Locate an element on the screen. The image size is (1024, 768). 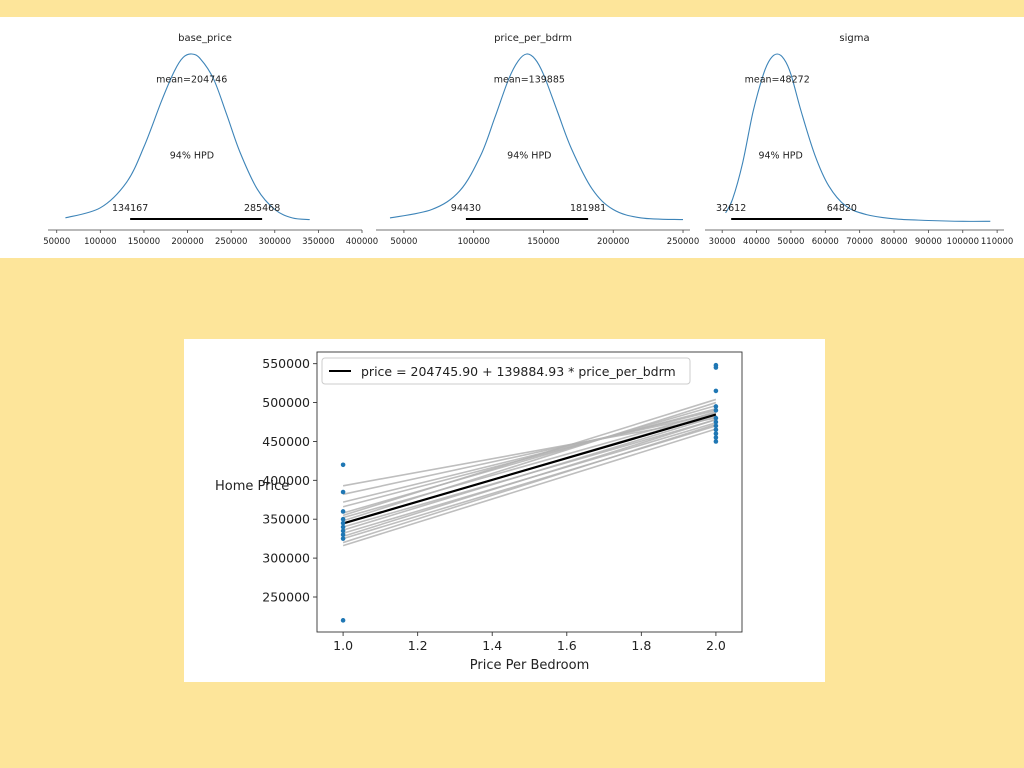
x-tick-label: 110000 is located at coordinates (997, 242).